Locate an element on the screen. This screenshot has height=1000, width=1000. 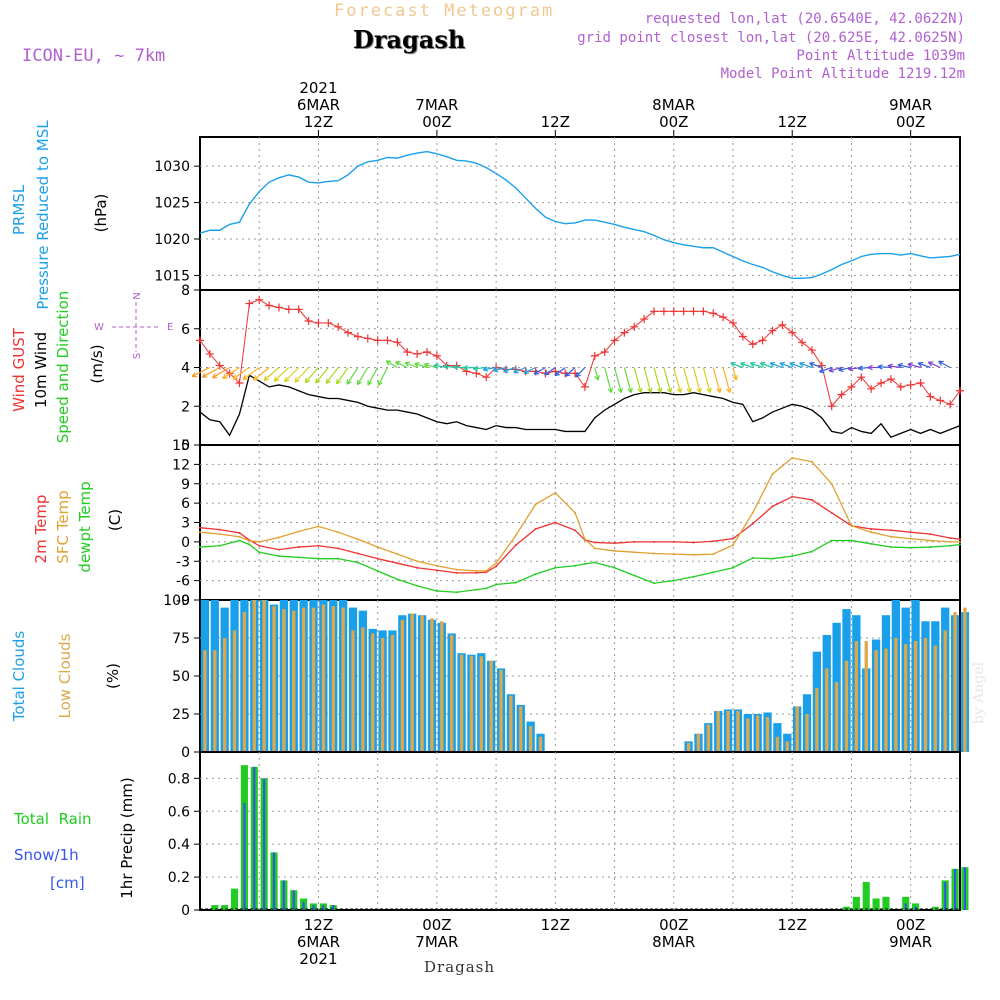
panel-frame is located at coordinates (580, 831).